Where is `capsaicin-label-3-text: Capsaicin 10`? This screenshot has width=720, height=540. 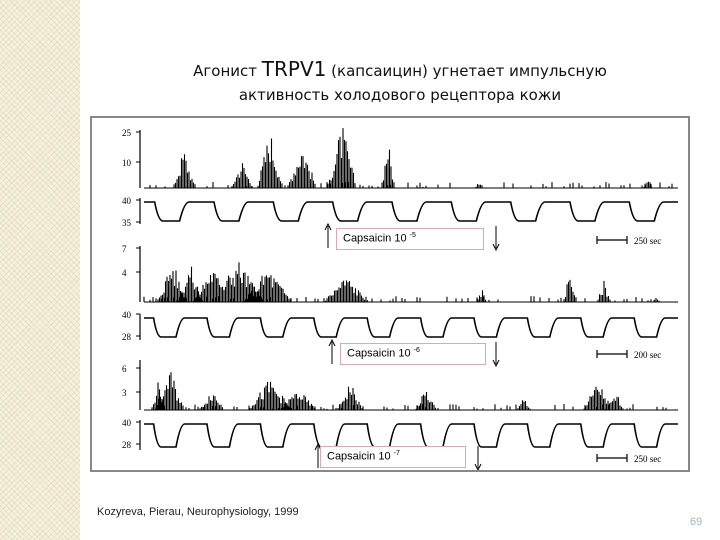 capsaicin-label-3-text: Capsaicin 10 is located at coordinates (360, 456).